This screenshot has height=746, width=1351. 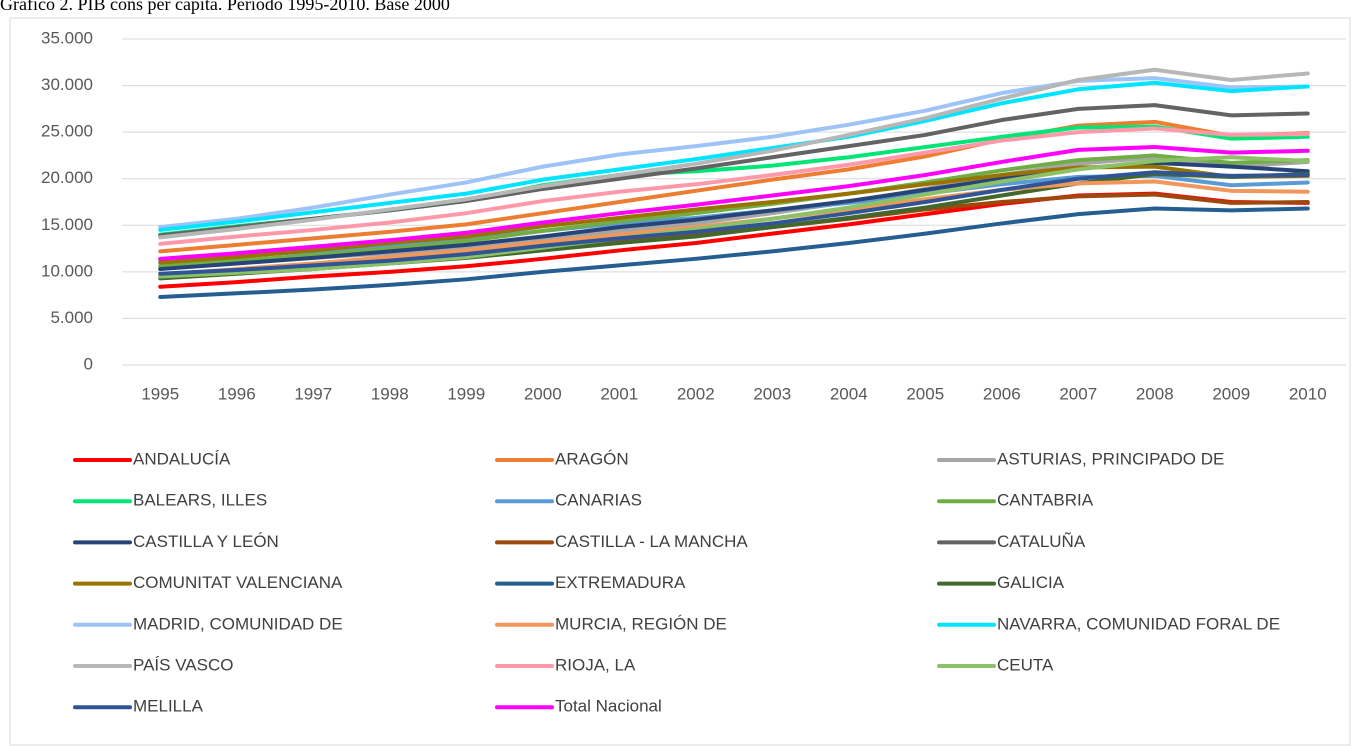 What do you see at coordinates (592, 458) in the screenshot?
I see `legend-label: ARAGÓN` at bounding box center [592, 458].